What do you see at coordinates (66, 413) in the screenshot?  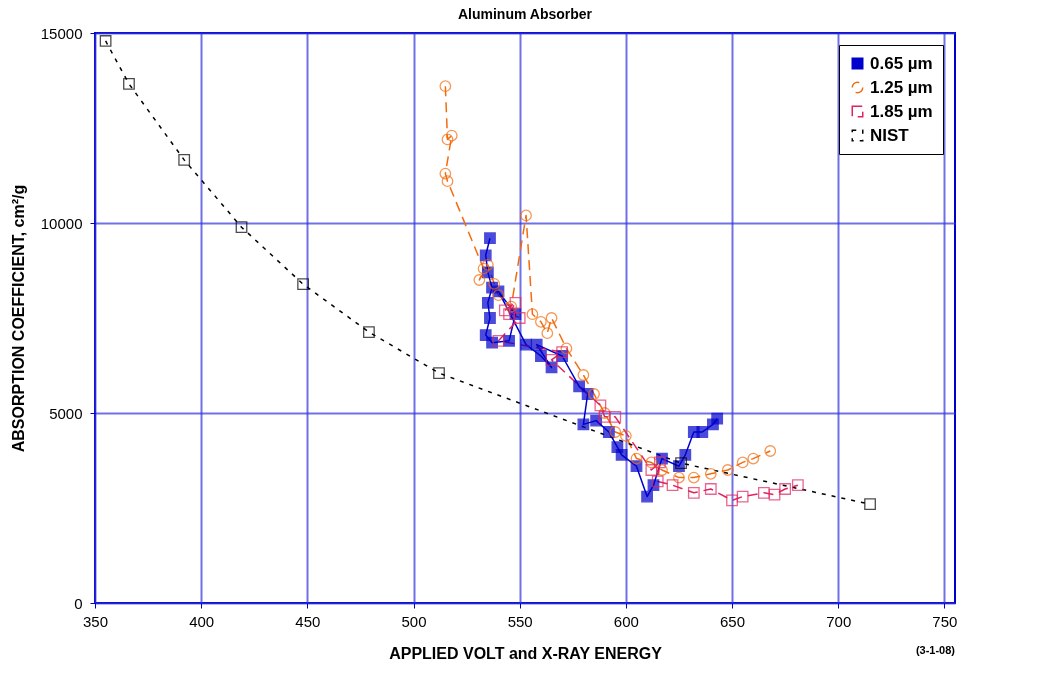 I see `y-tick-label: 5000` at bounding box center [66, 413].